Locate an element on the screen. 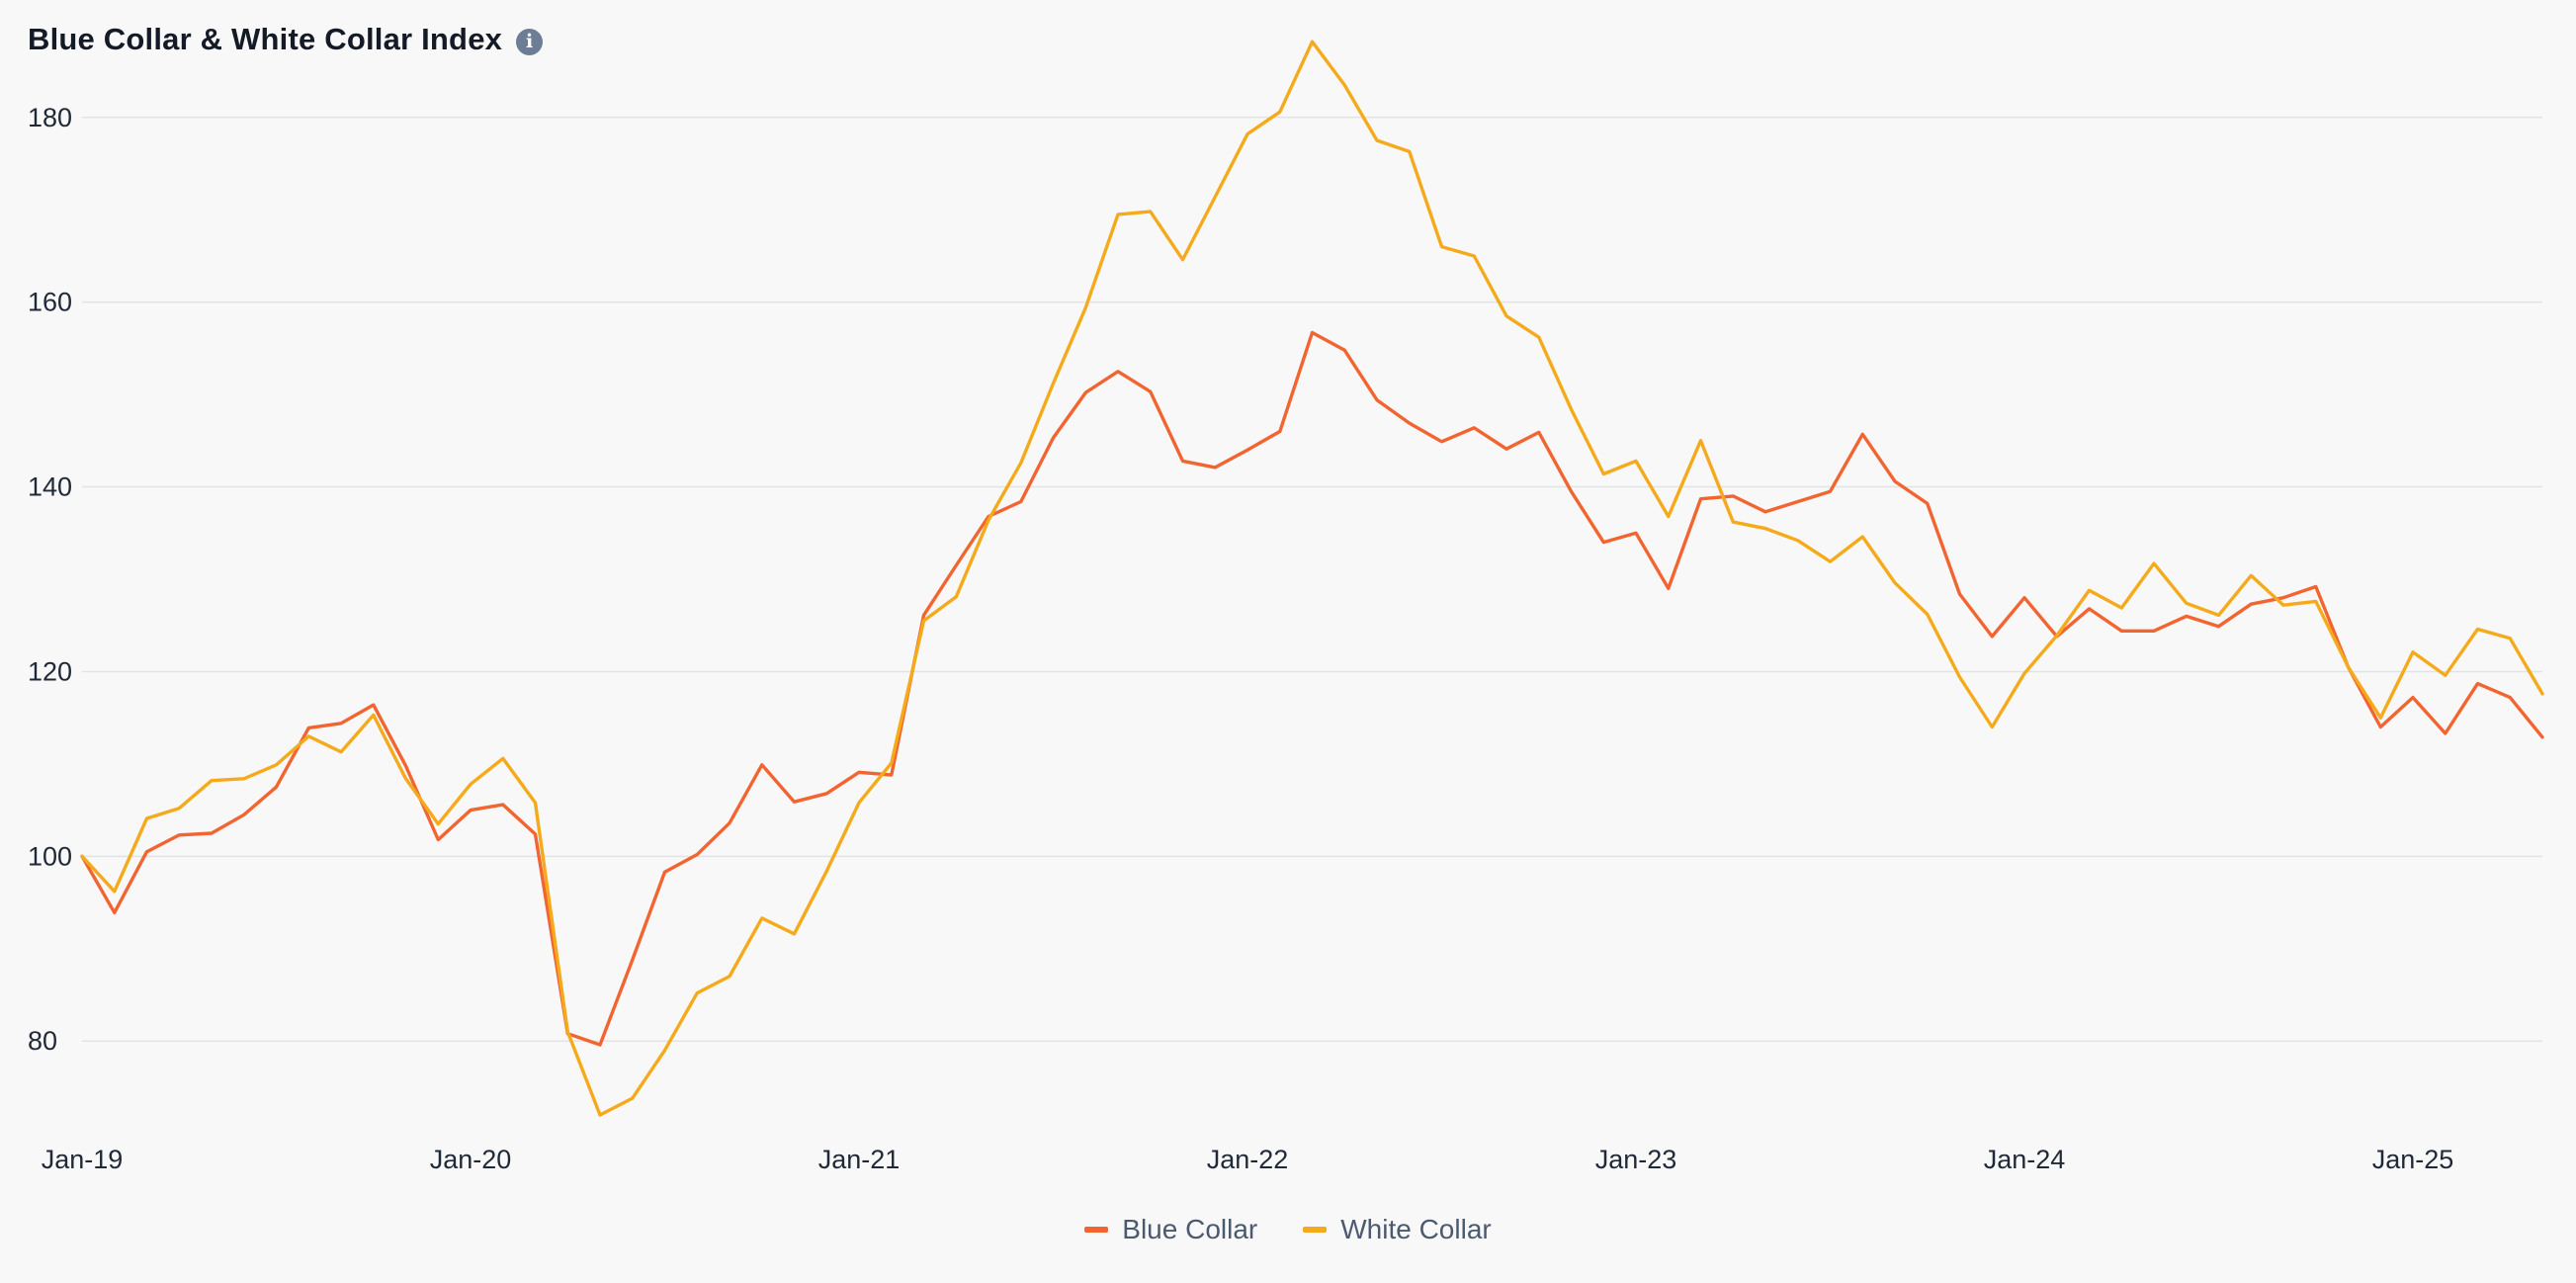 Image resolution: width=2576 pixels, height=1283 pixels. chart-title-row: Blue Collar & White Collar Index i is located at coordinates (286, 39).